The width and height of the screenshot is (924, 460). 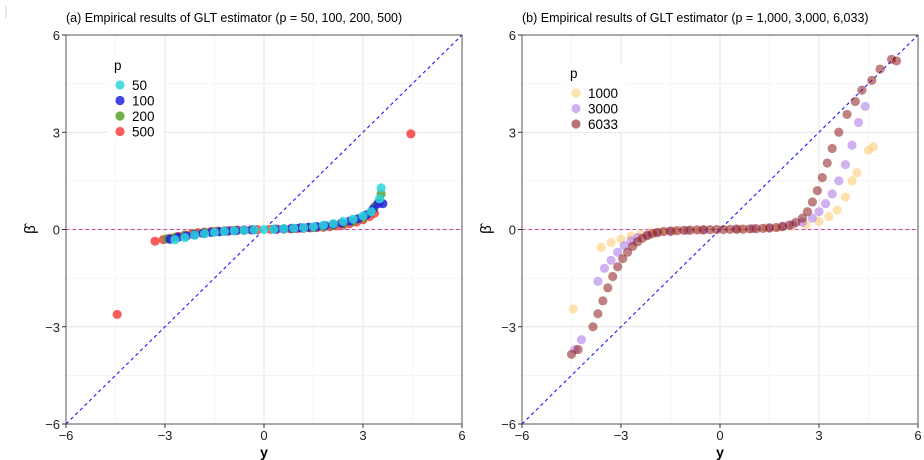 What do you see at coordinates (603, 109) in the screenshot?
I see `legend-label-3000: 3000` at bounding box center [603, 109].